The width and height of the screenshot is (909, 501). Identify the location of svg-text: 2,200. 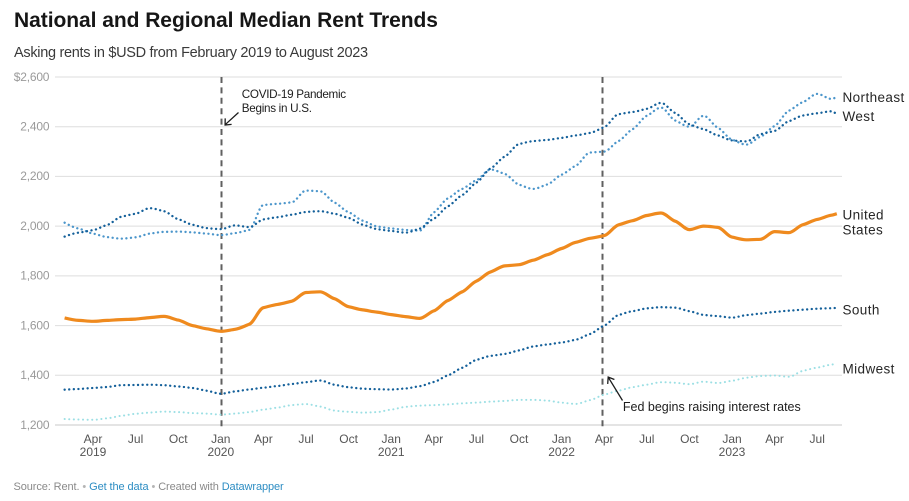
(35, 176).